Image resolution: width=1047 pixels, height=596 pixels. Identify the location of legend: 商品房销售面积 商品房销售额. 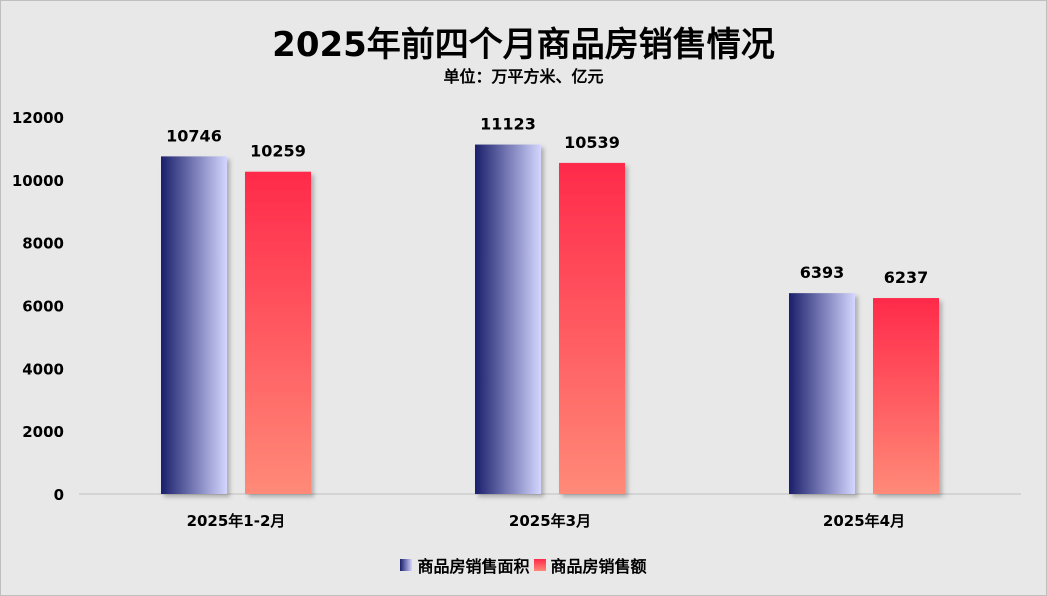
(523, 565).